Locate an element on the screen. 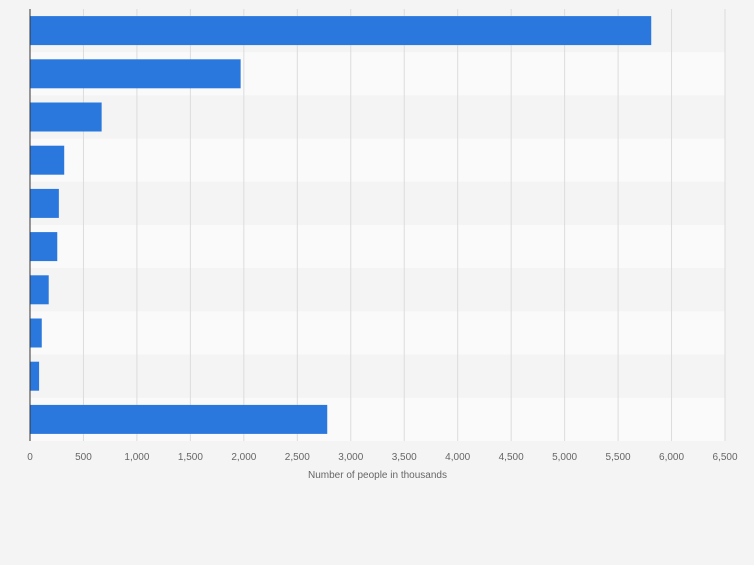  x-axis-label: Number of people in thousands is located at coordinates (377, 475).